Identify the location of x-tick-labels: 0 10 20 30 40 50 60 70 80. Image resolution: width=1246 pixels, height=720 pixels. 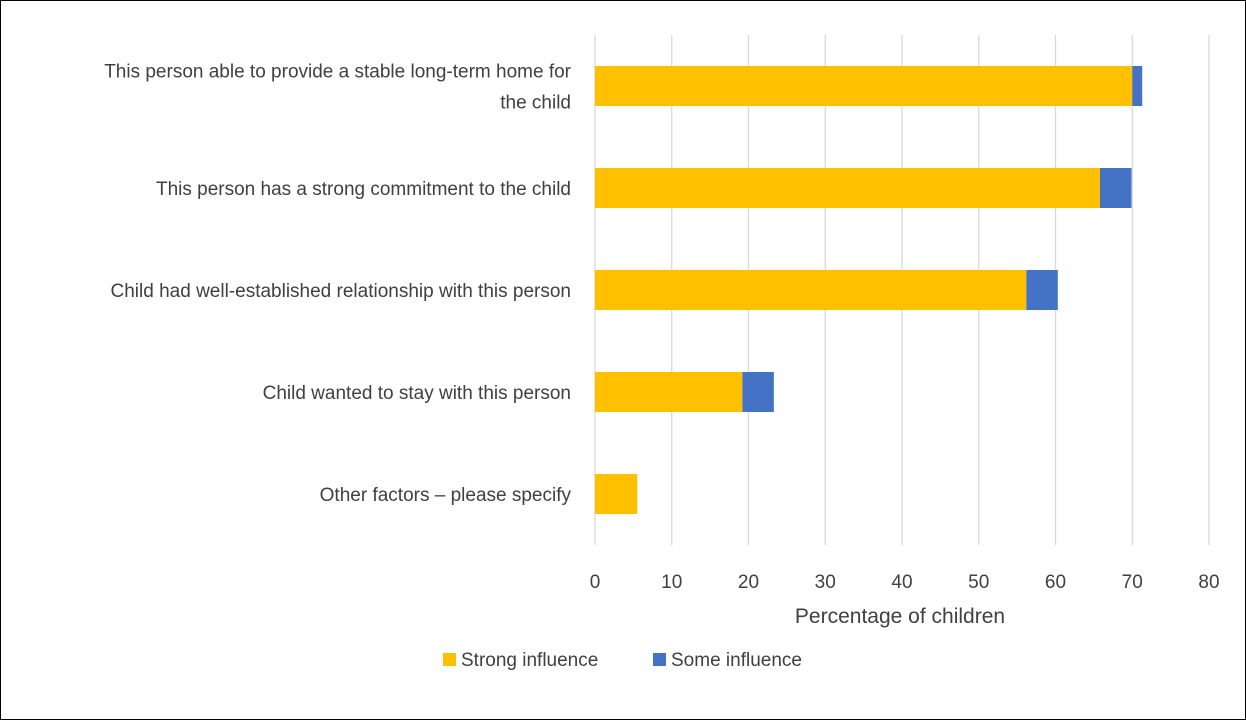
(905, 582).